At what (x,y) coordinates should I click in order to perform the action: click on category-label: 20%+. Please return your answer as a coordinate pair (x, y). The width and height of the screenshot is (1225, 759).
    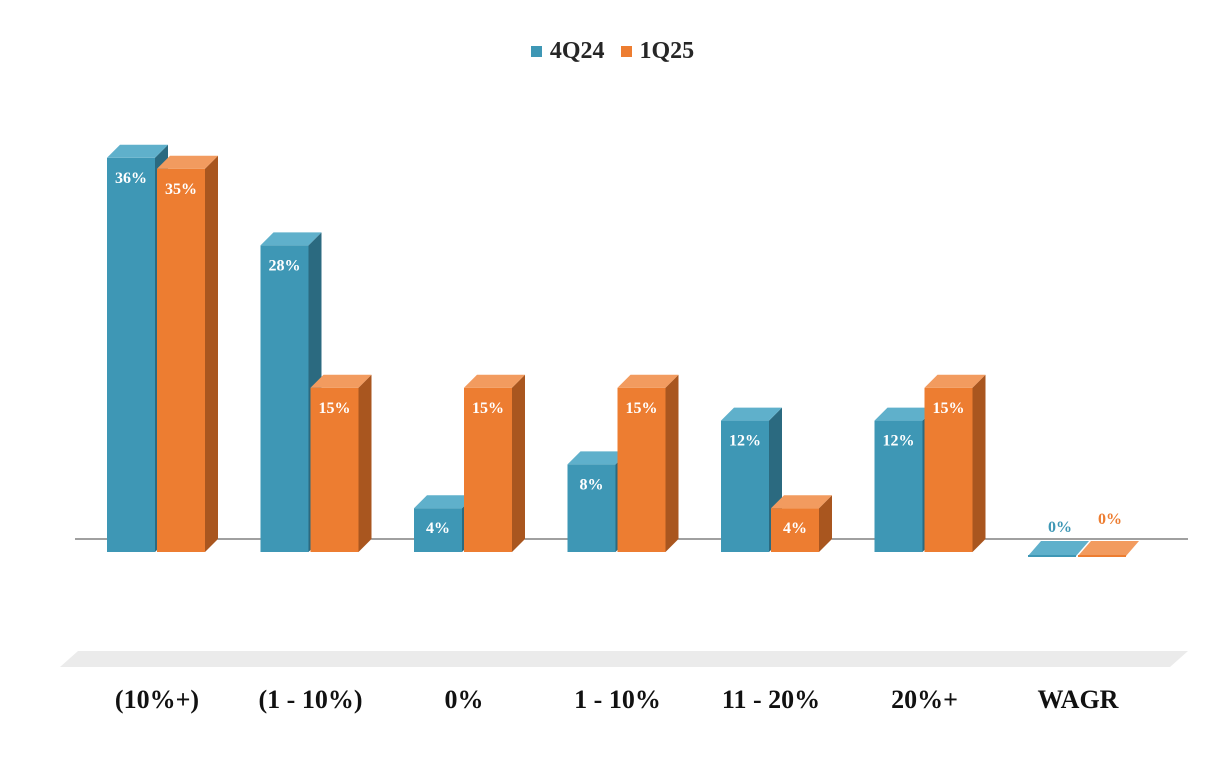
    Looking at the image, I should click on (924, 699).